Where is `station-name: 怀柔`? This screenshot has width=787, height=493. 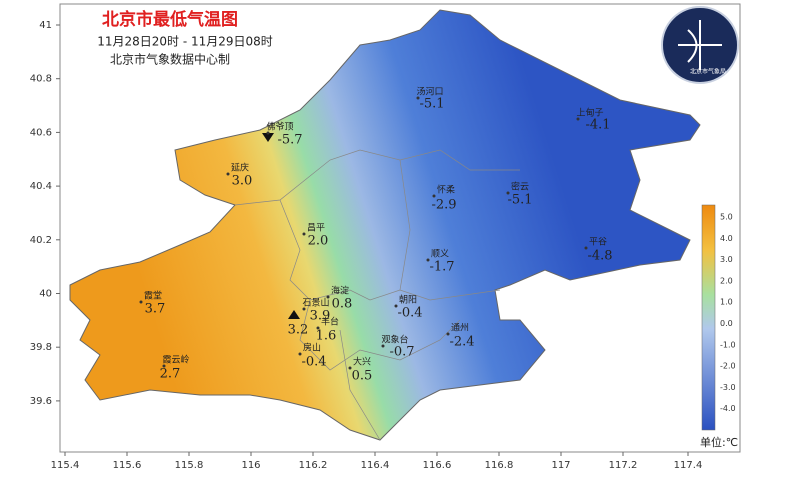 station-name: 怀柔 is located at coordinates (446, 190).